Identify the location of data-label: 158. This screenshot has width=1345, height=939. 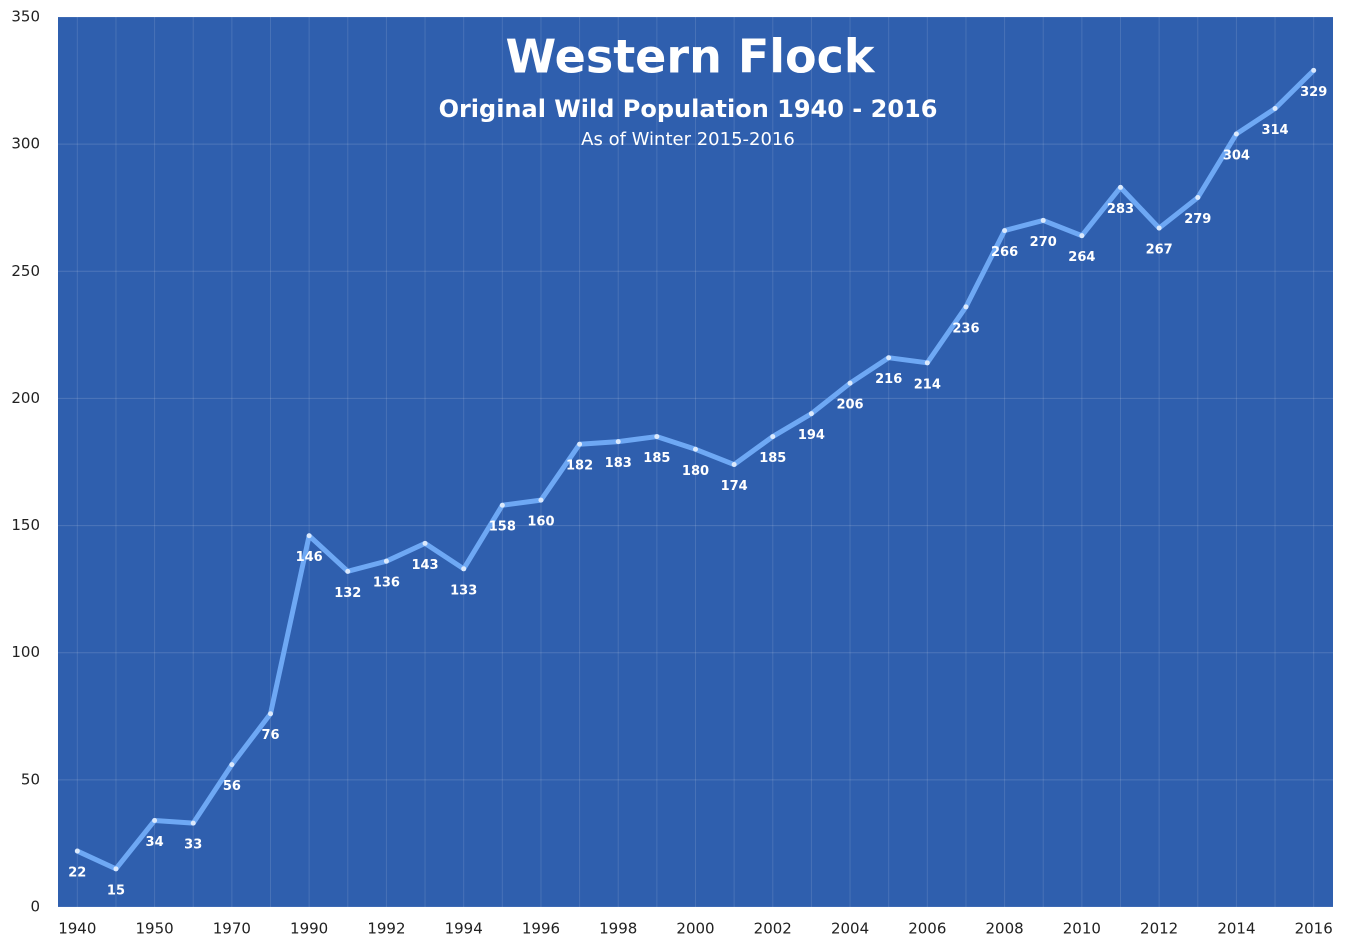
(502, 527).